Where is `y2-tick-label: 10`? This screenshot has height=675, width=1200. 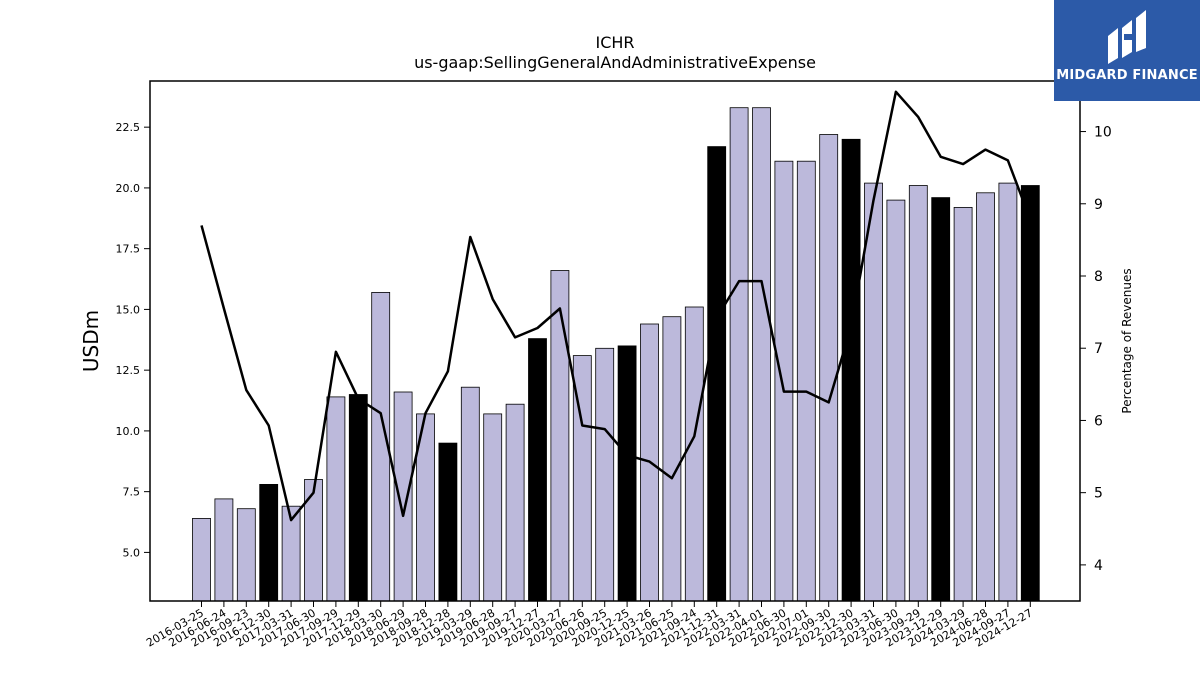 y2-tick-label: 10 is located at coordinates (1103, 133).